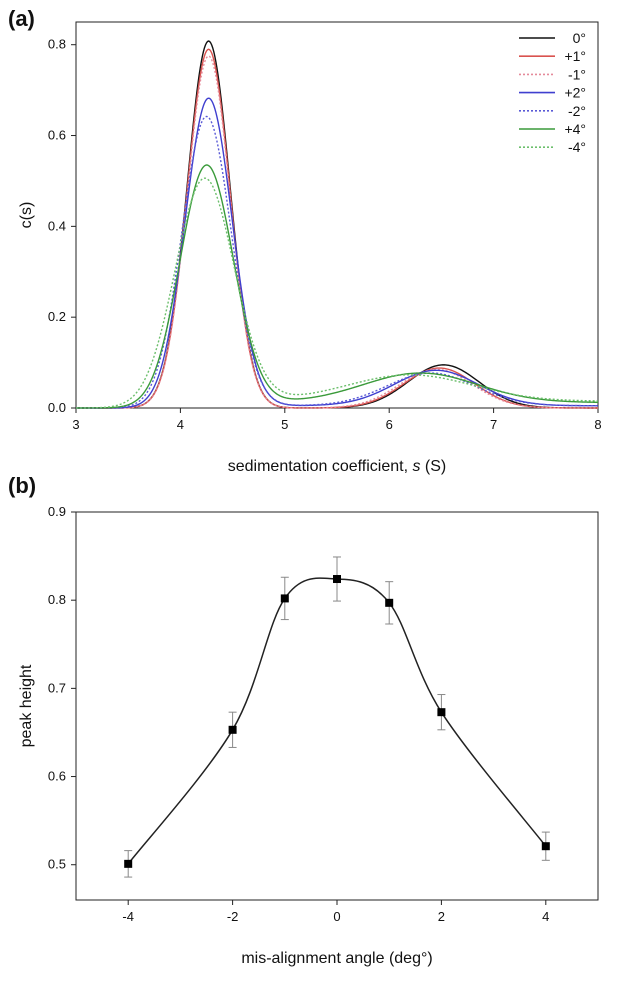 Image resolution: width=629 pixels, height=990 pixels. Describe the element at coordinates (577, 111) in the screenshot. I see `legend-label: -2°` at that location.